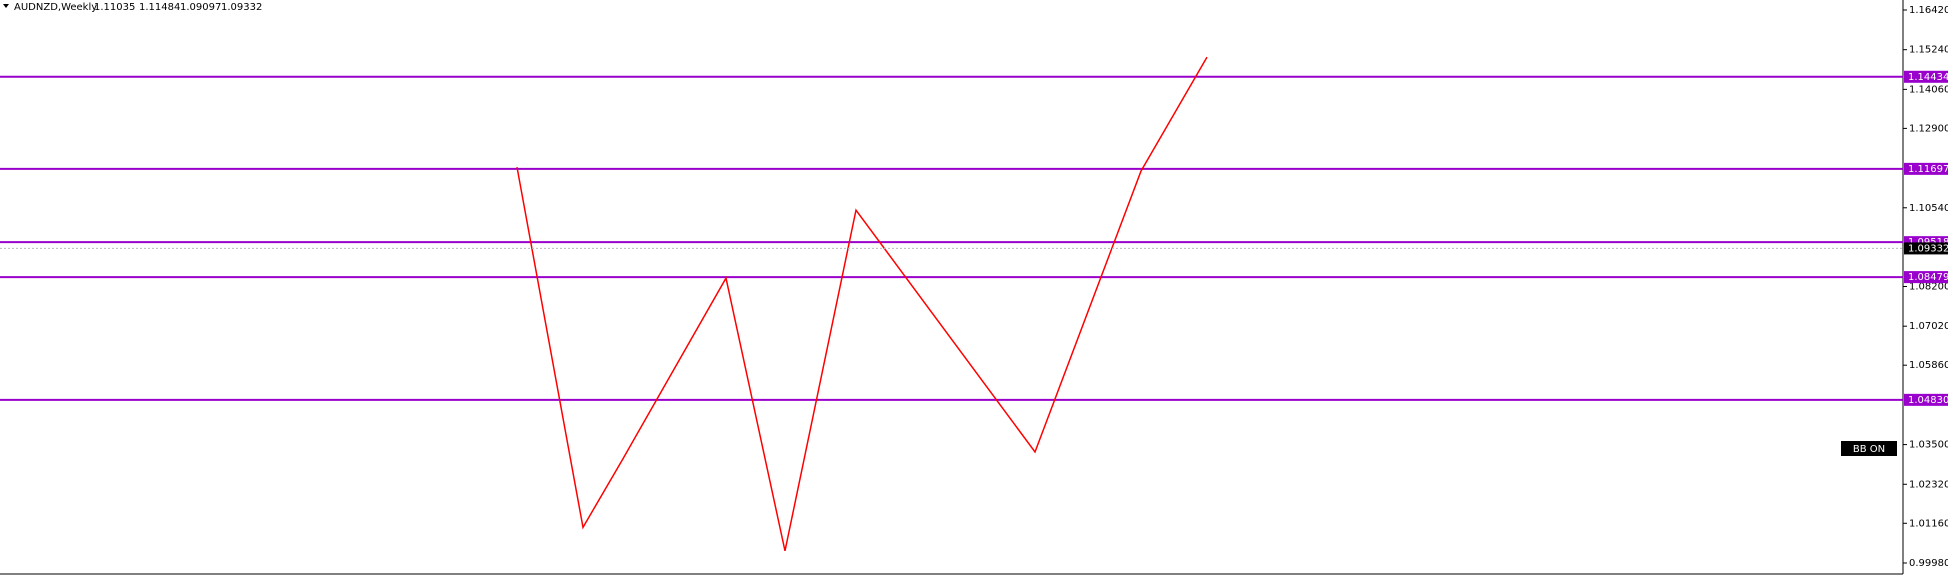  I want to click on indicator-badge, so click(1869, 448).